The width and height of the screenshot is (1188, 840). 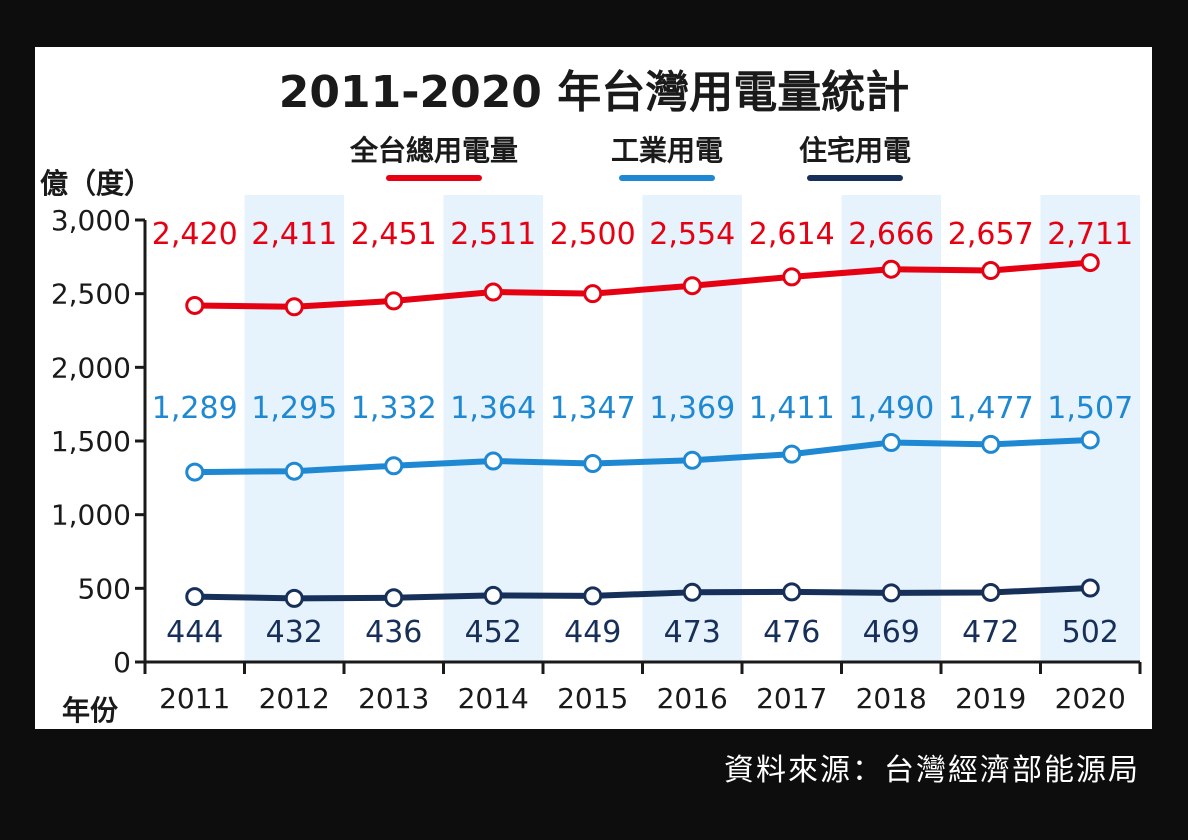 I want to click on x-tick-label: 2011, so click(x=194, y=698).